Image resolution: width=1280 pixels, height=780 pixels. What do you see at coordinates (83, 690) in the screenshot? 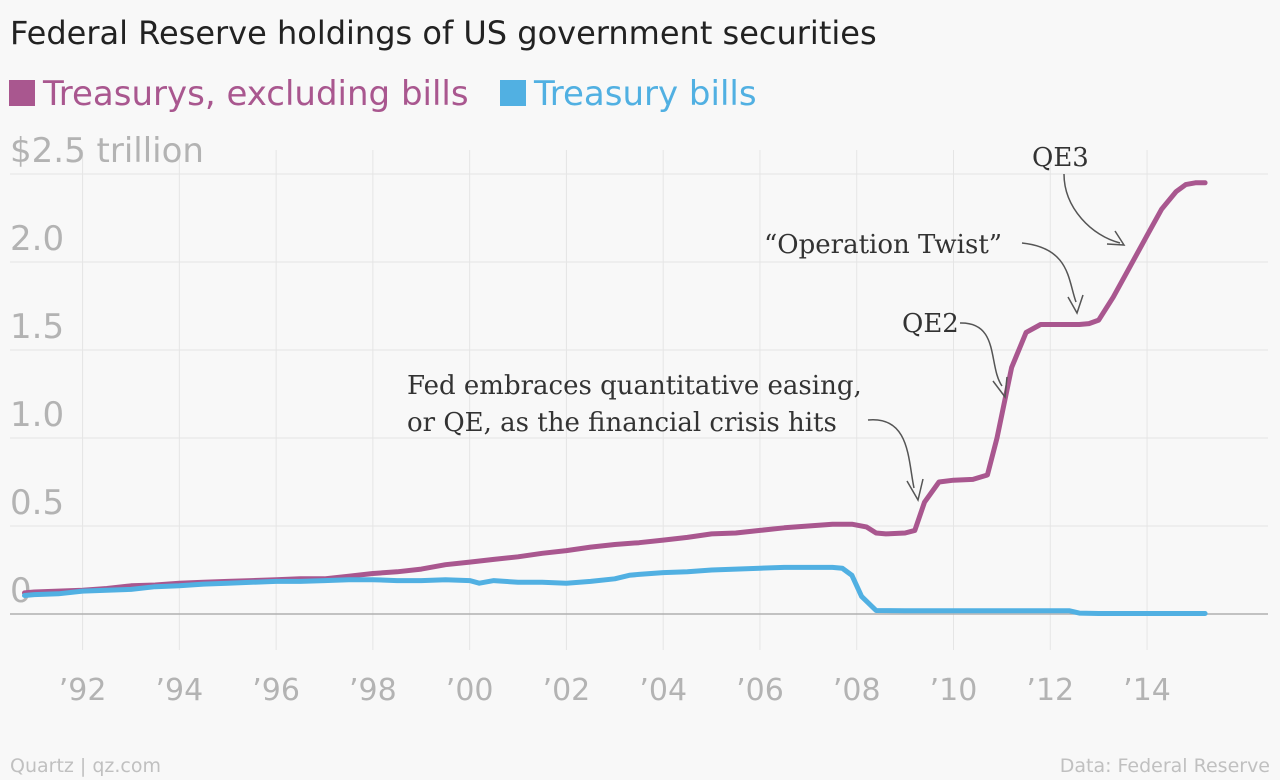
I see `x-tick-label-0: ’92` at bounding box center [83, 690].